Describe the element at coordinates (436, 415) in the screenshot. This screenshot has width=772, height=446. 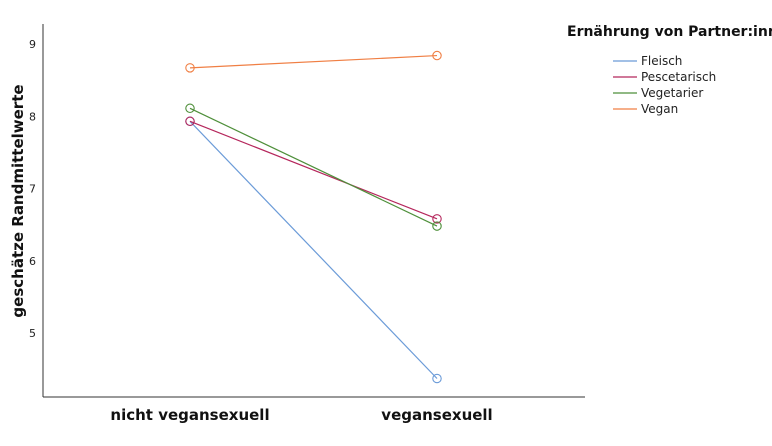
I see `x-tick-label: vegansexuell` at that location.